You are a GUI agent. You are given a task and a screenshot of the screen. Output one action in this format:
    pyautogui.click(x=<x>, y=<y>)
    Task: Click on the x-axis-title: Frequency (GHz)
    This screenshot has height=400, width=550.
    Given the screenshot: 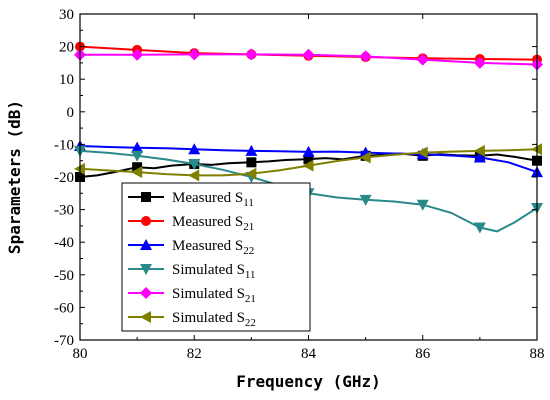 What is the action you would take?
    pyautogui.click(x=308, y=381)
    